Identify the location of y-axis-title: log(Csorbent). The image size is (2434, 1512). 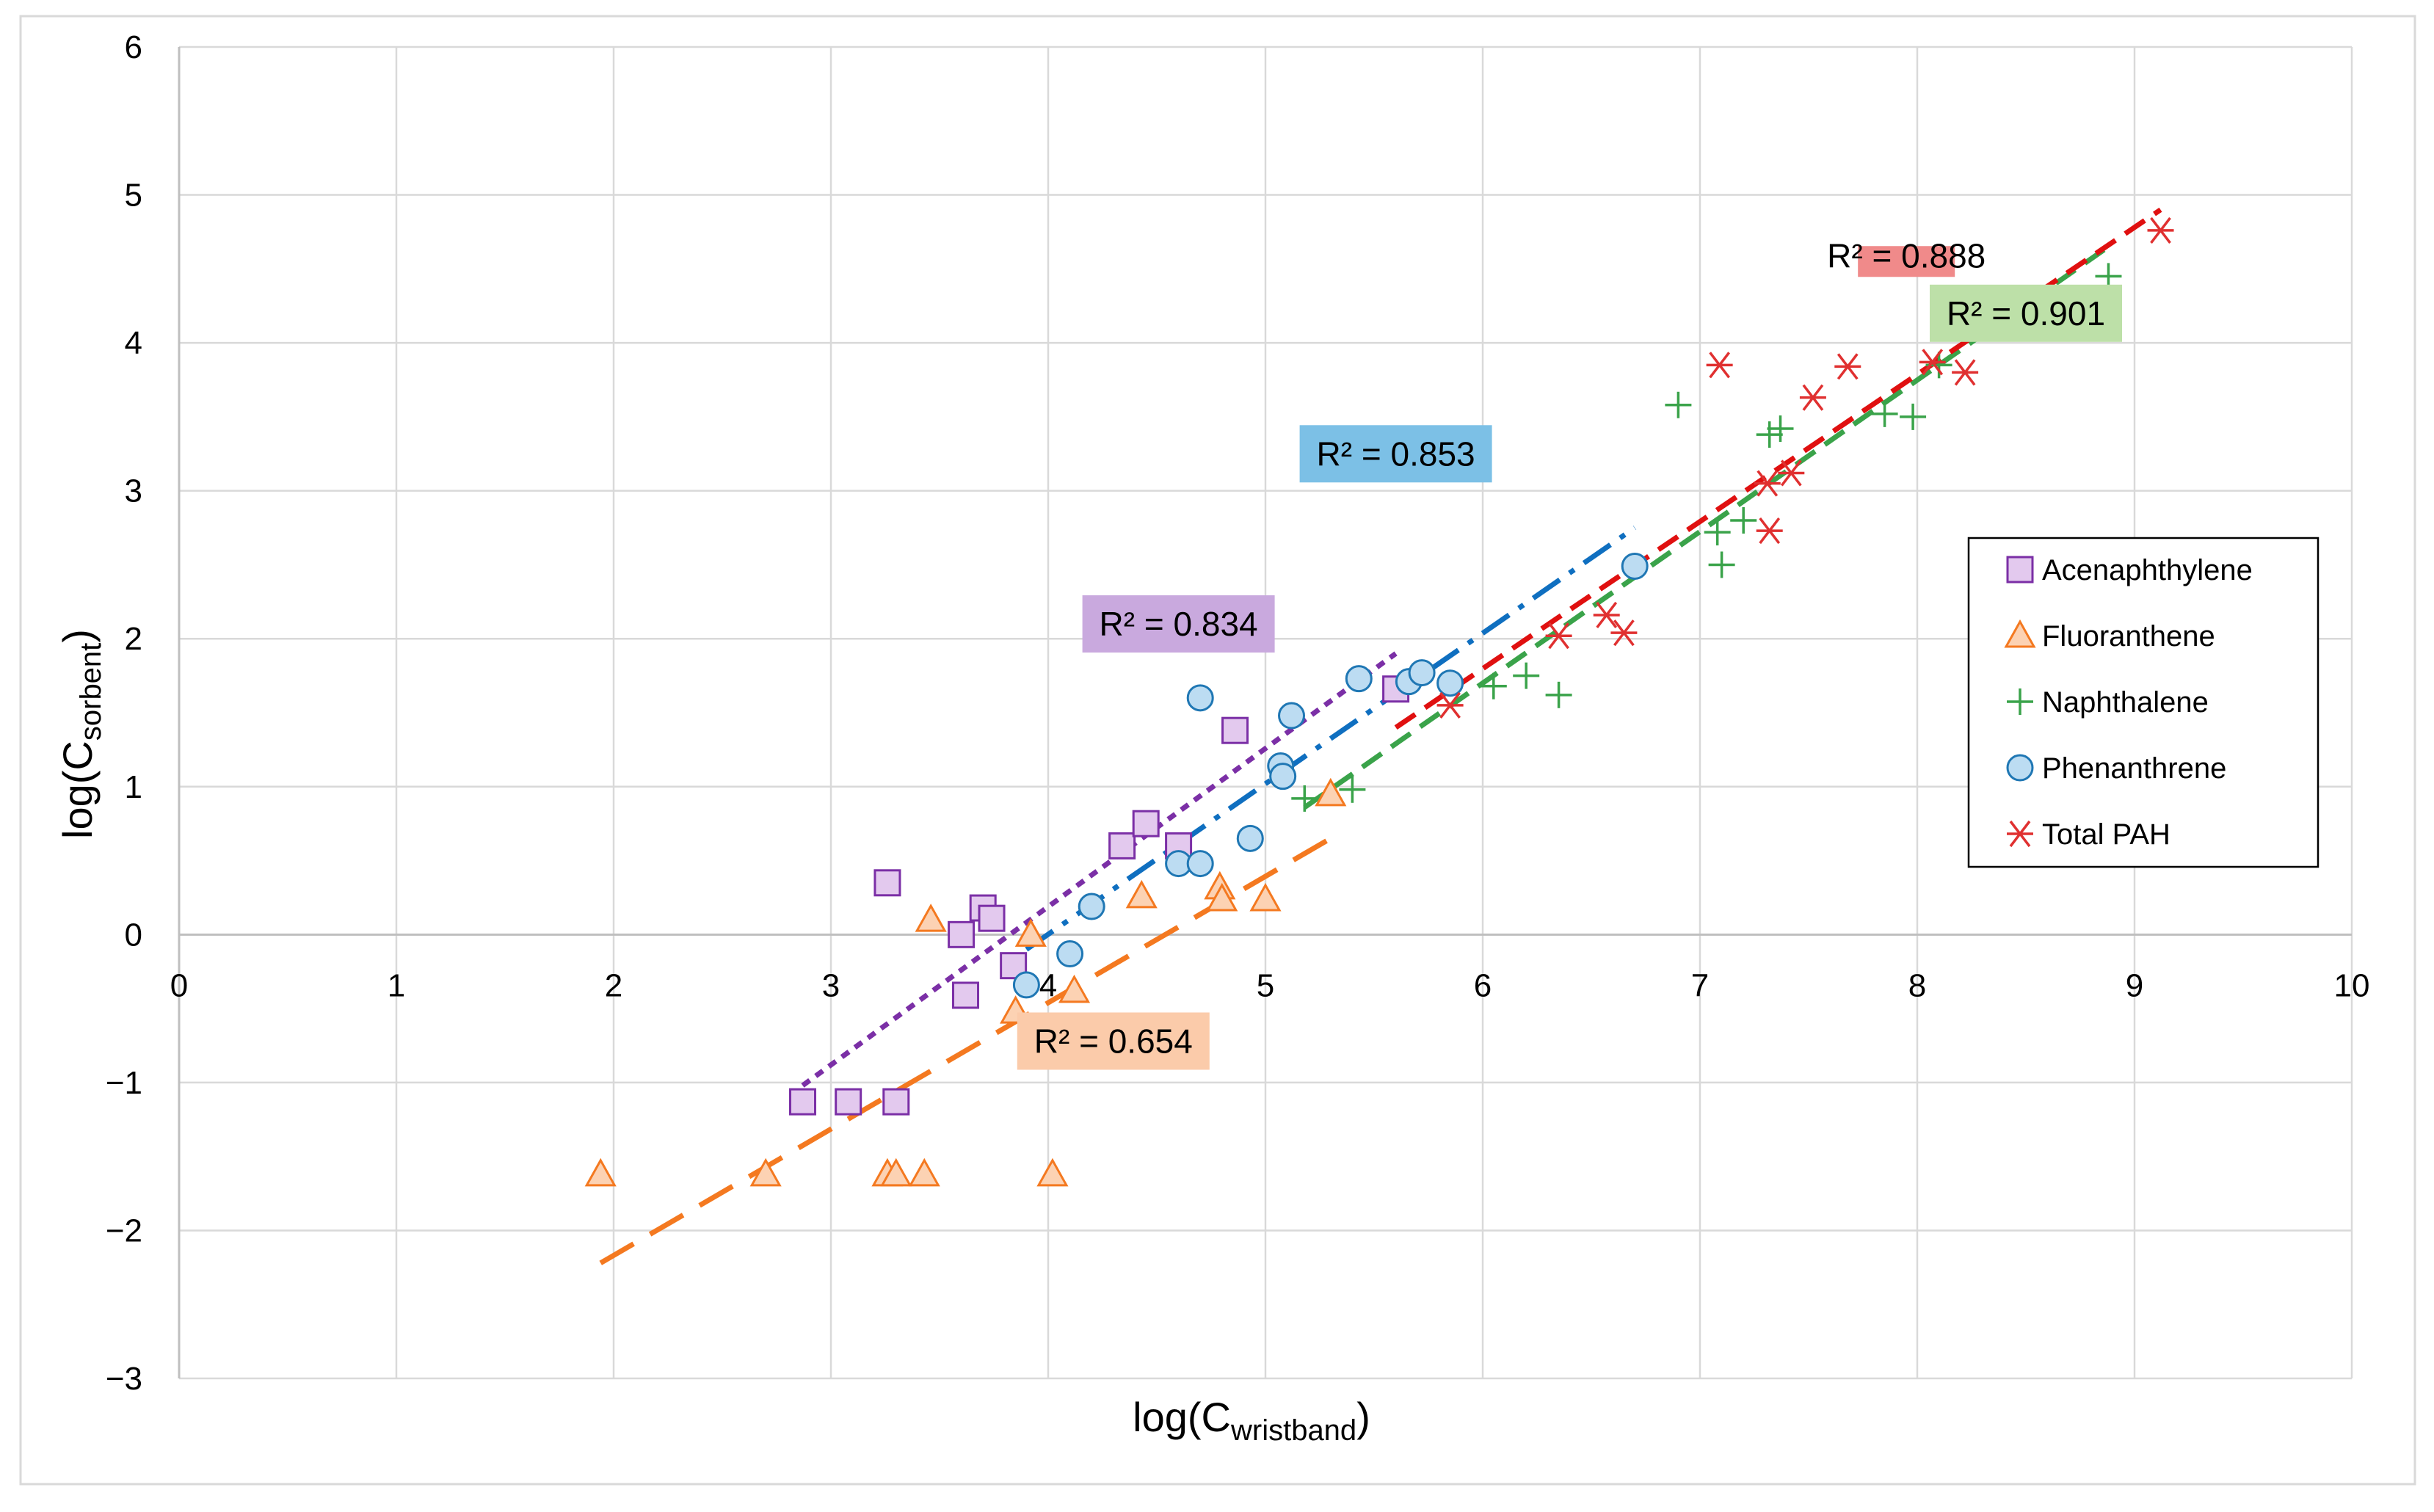
(80, 734).